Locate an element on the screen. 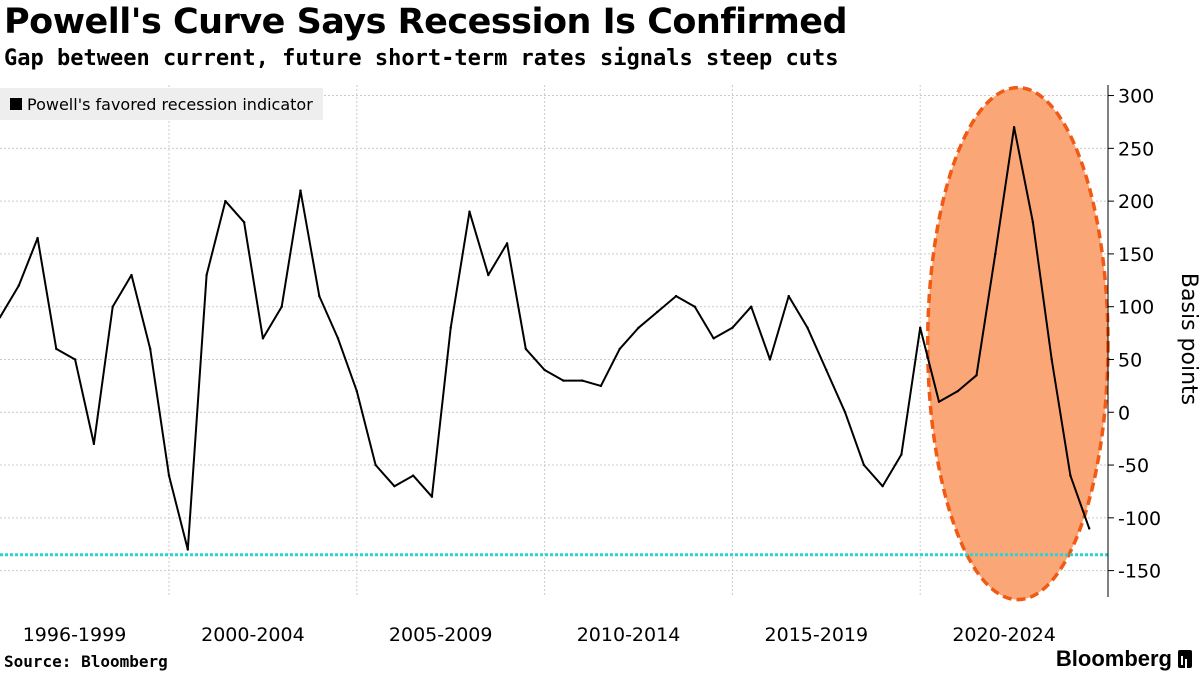 Image resolution: width=1200 pixels, height=675 pixels. bloomberg-icon is located at coordinates (1185, 659).